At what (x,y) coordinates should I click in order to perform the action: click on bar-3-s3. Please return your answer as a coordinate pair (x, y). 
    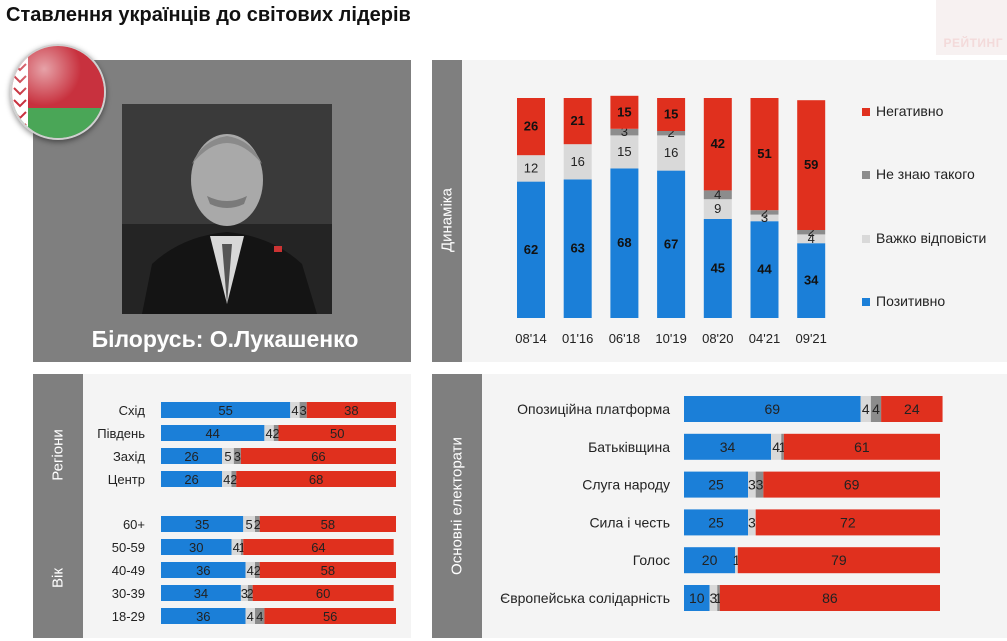
    Looking at the image, I should click on (671, 114).